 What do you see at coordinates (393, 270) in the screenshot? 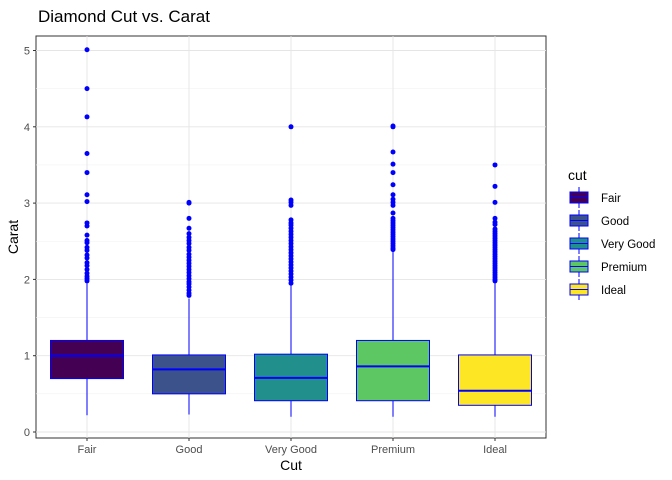
I see `box-premium` at bounding box center [393, 270].